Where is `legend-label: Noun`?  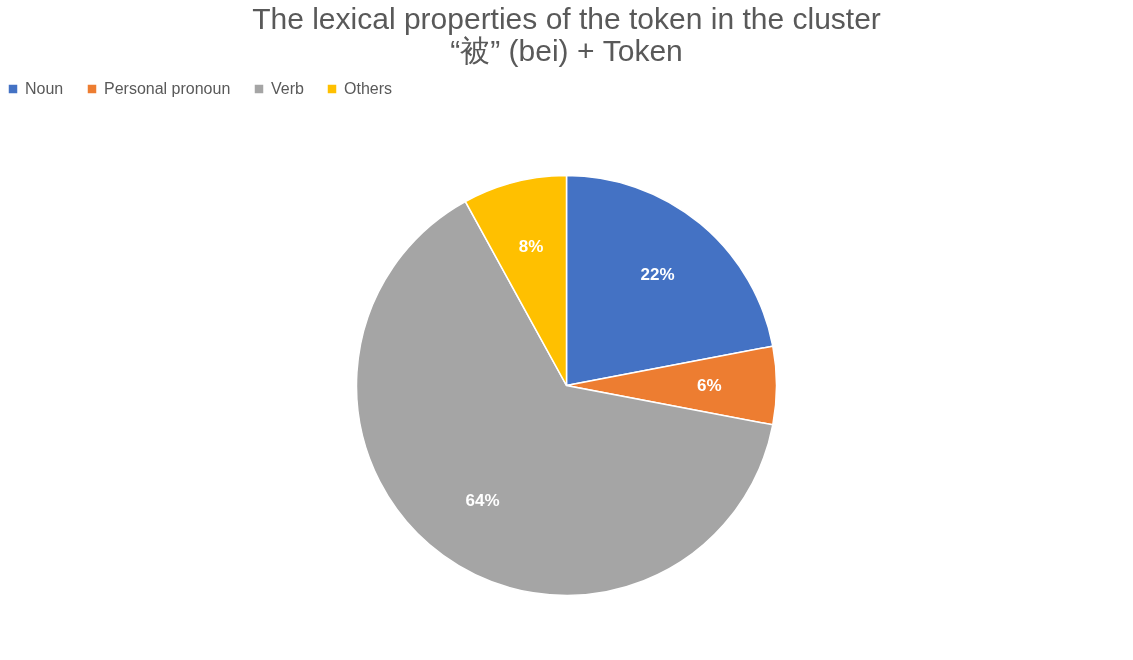
legend-label: Noun is located at coordinates (44, 88).